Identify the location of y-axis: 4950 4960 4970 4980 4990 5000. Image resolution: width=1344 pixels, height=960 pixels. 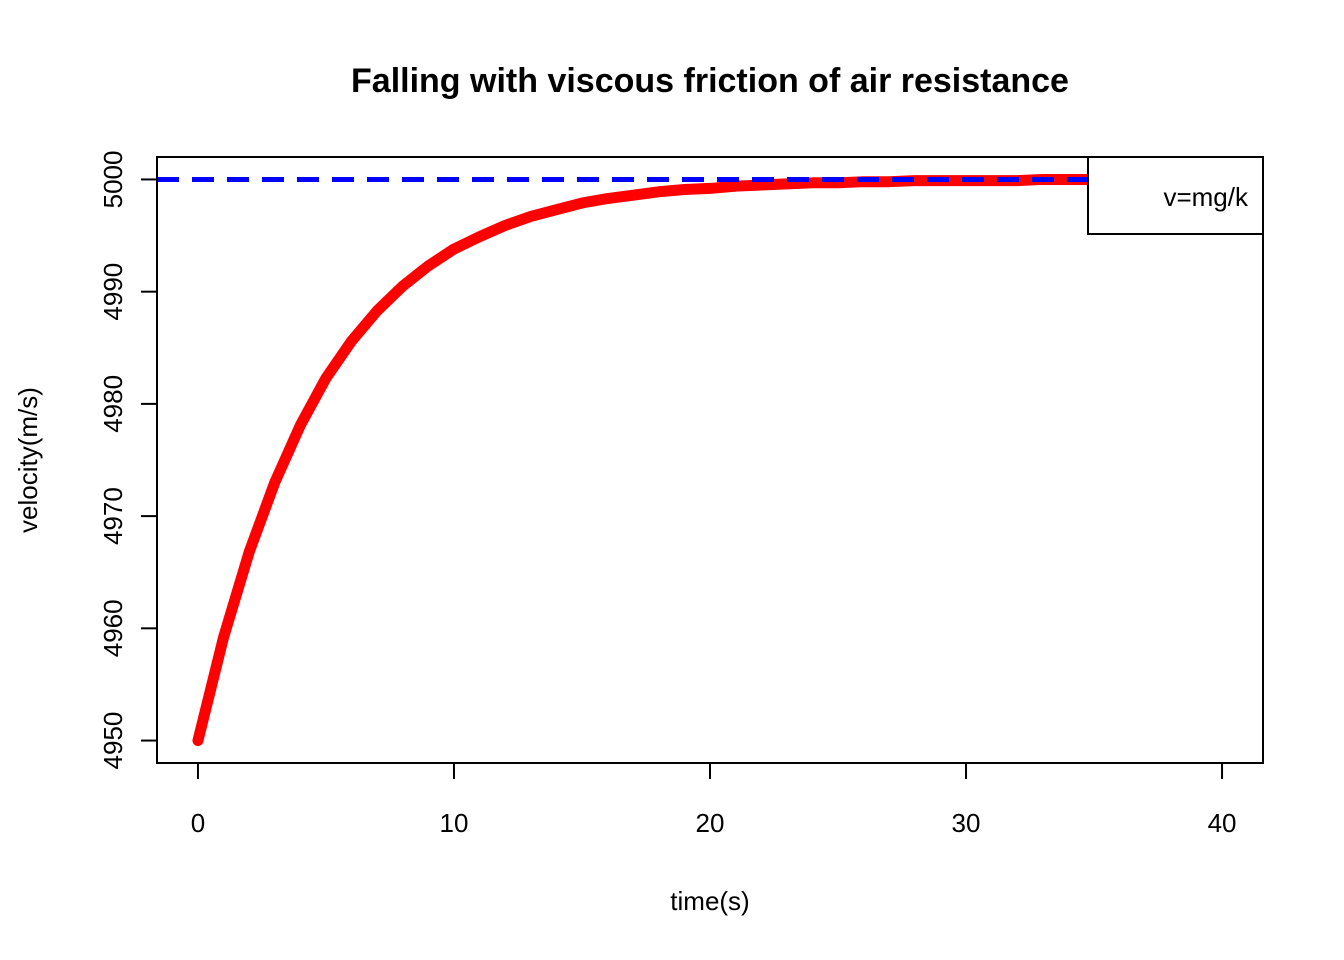
(128, 460).